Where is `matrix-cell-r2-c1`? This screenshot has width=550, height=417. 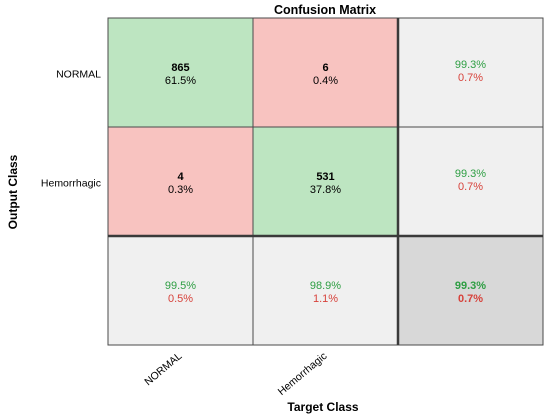
matrix-cell-r2-c1 is located at coordinates (325, 290).